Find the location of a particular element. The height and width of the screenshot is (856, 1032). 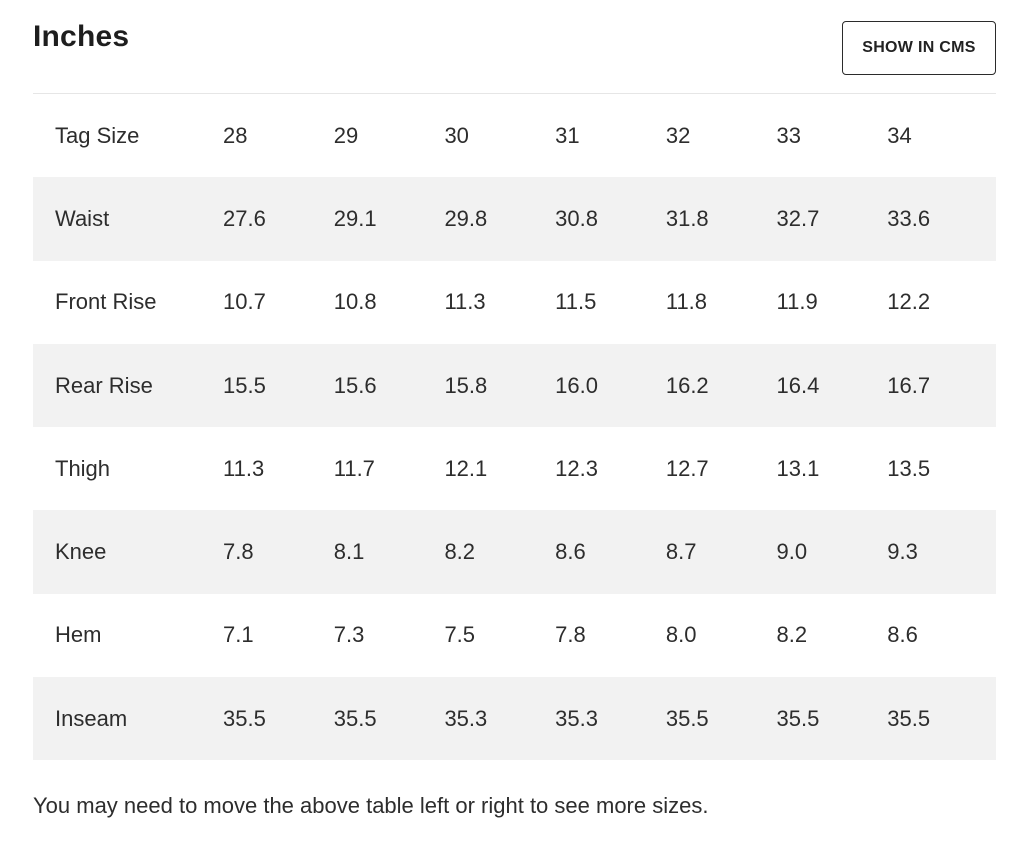

table-cell: 16.7 is located at coordinates (909, 385).